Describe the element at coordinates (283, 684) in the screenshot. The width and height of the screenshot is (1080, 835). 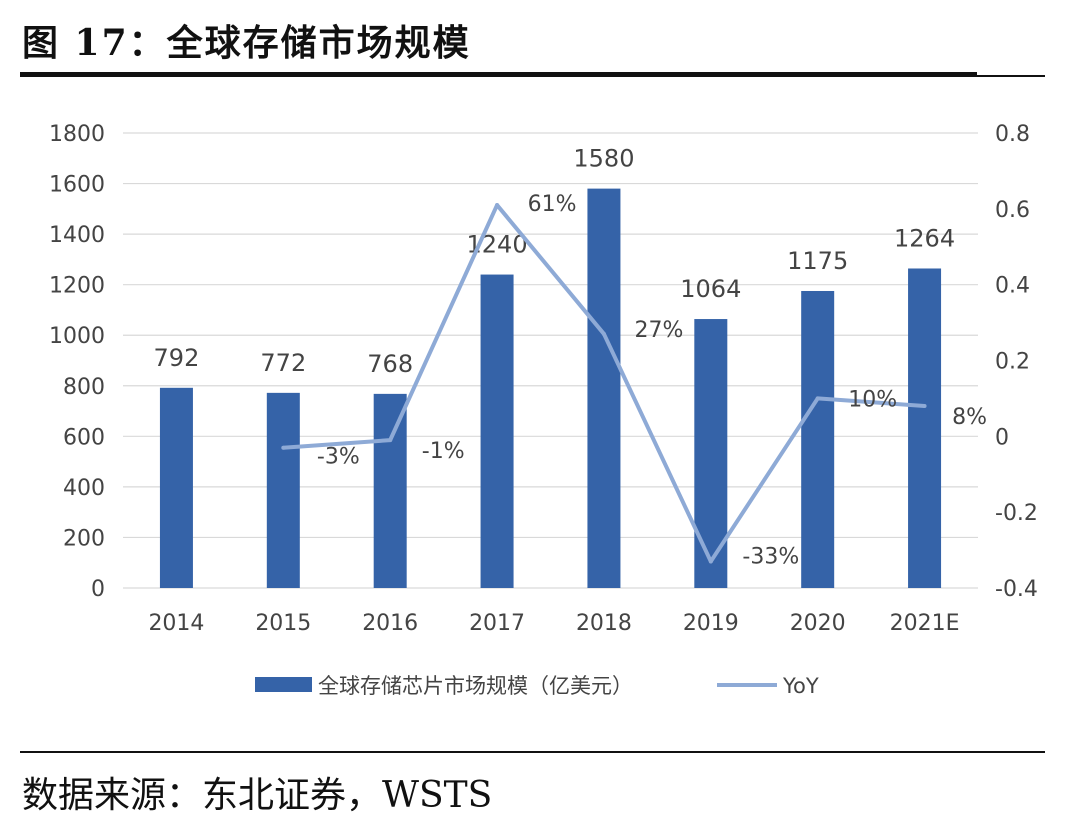
I see `legend-bar-swatch` at that location.